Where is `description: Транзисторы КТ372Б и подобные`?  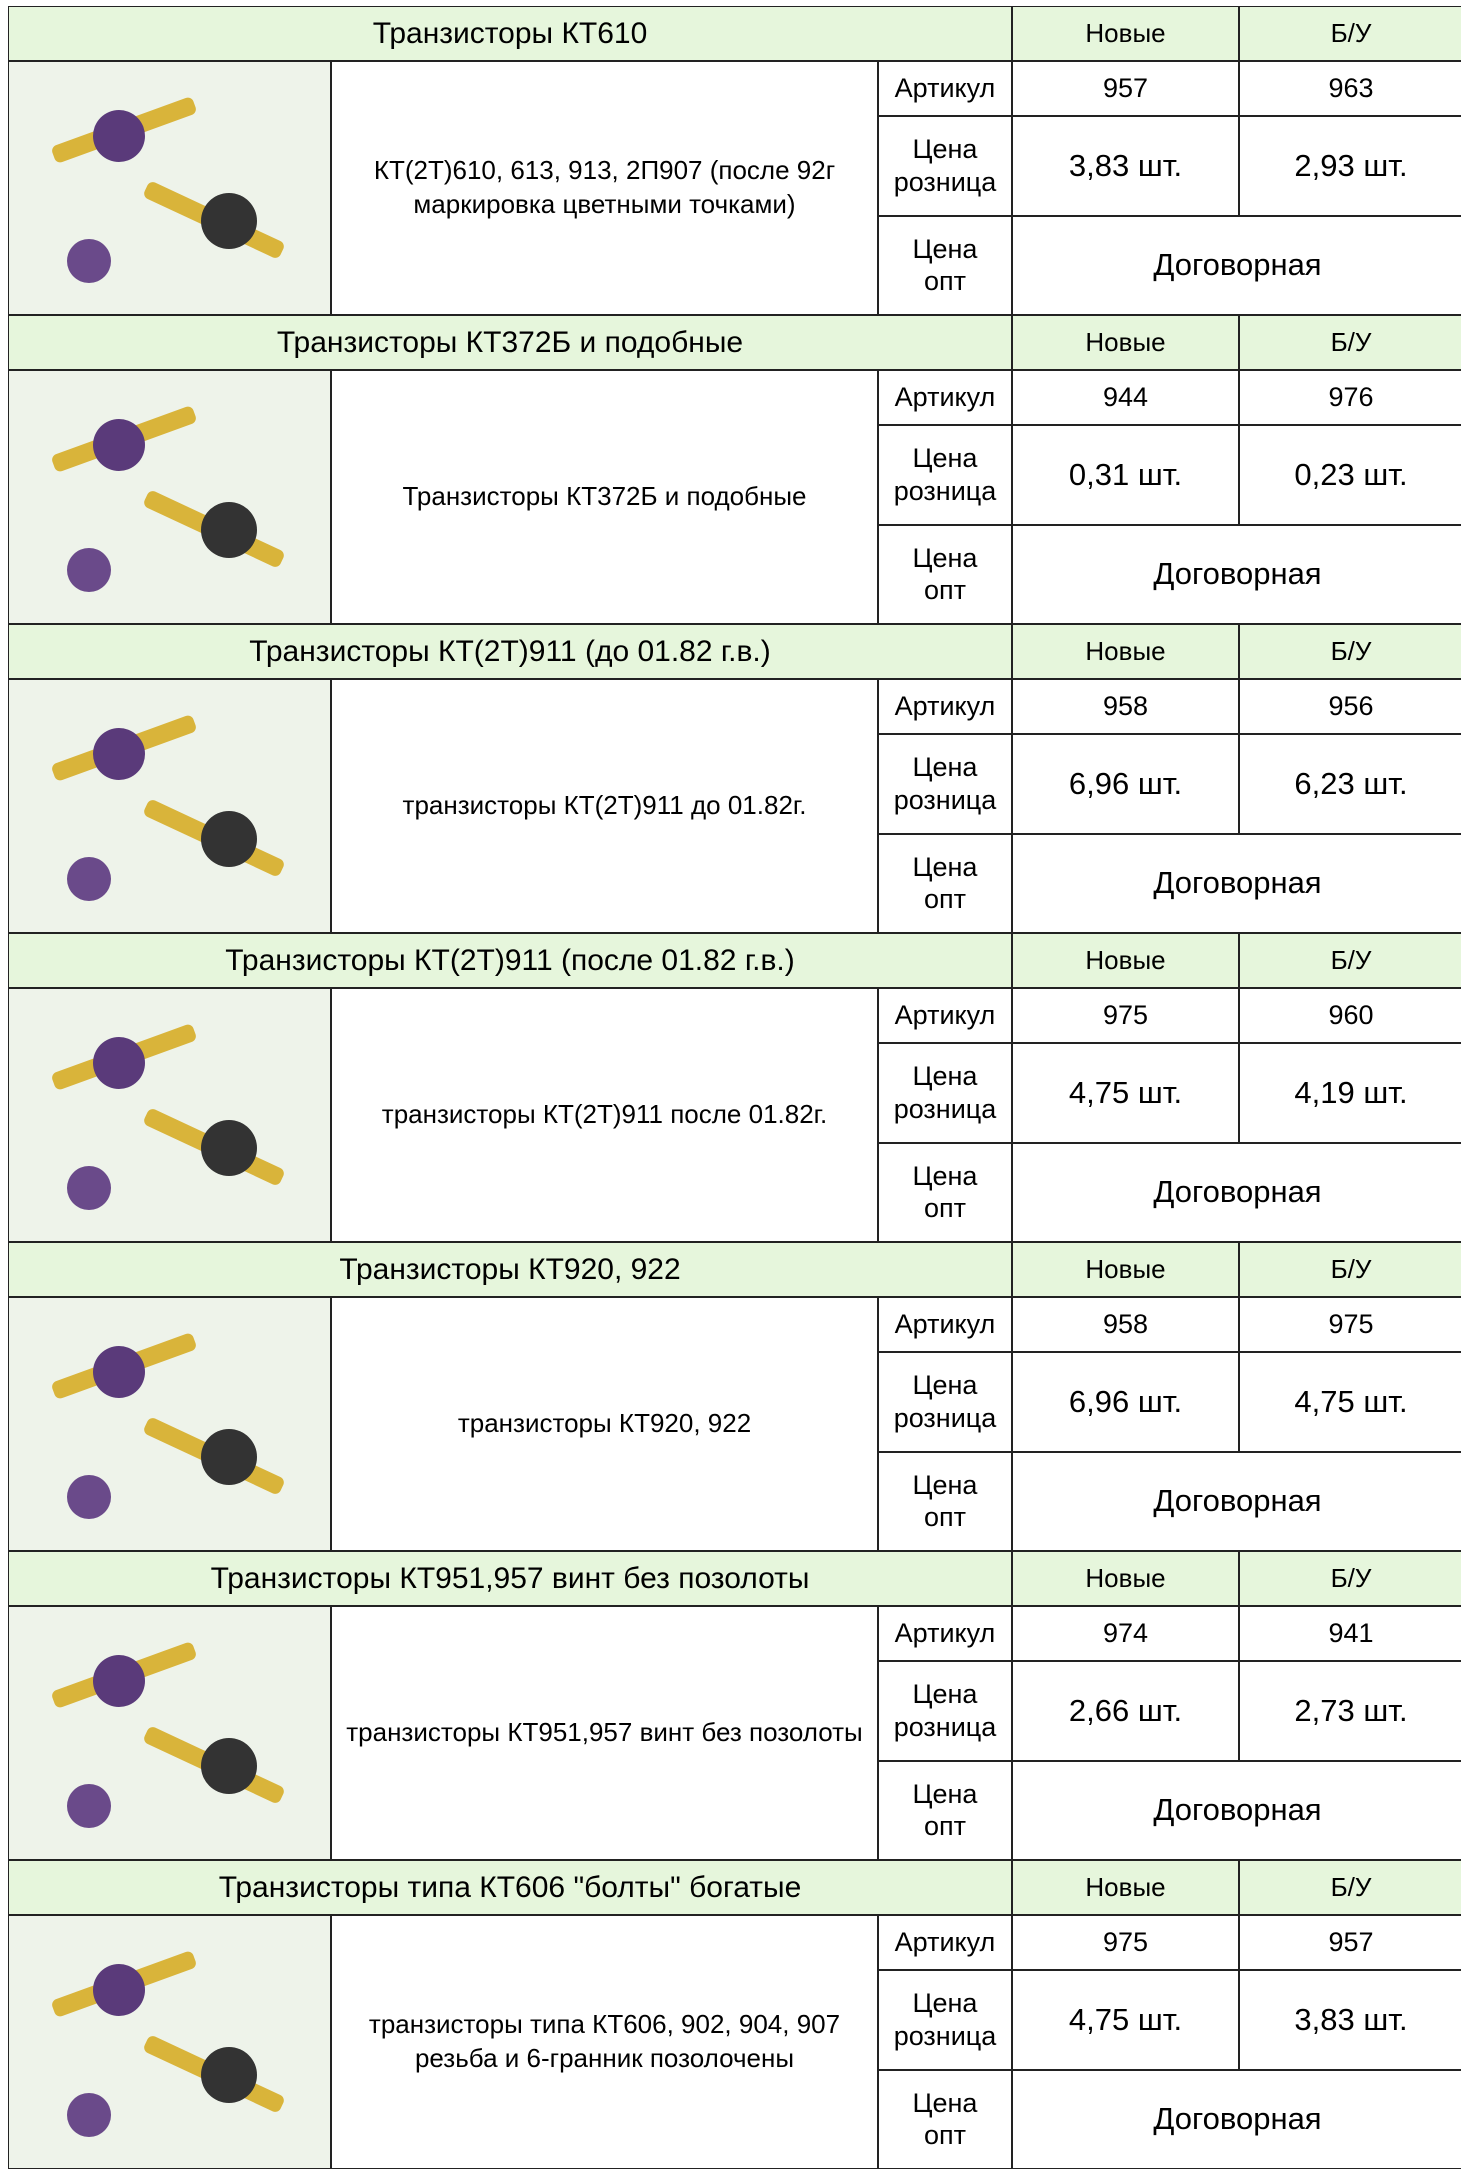
description: Транзисторы КТ372Б и подобные is located at coordinates (604, 497).